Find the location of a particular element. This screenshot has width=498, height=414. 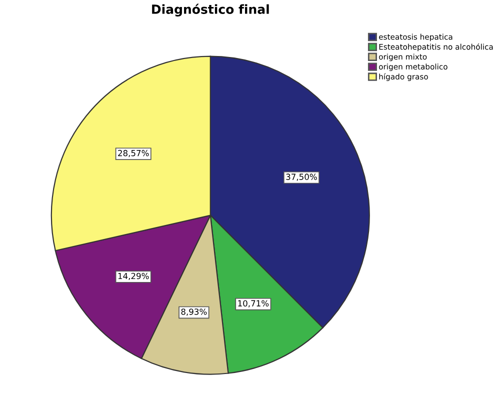

data-label: 37,50% is located at coordinates (301, 177).